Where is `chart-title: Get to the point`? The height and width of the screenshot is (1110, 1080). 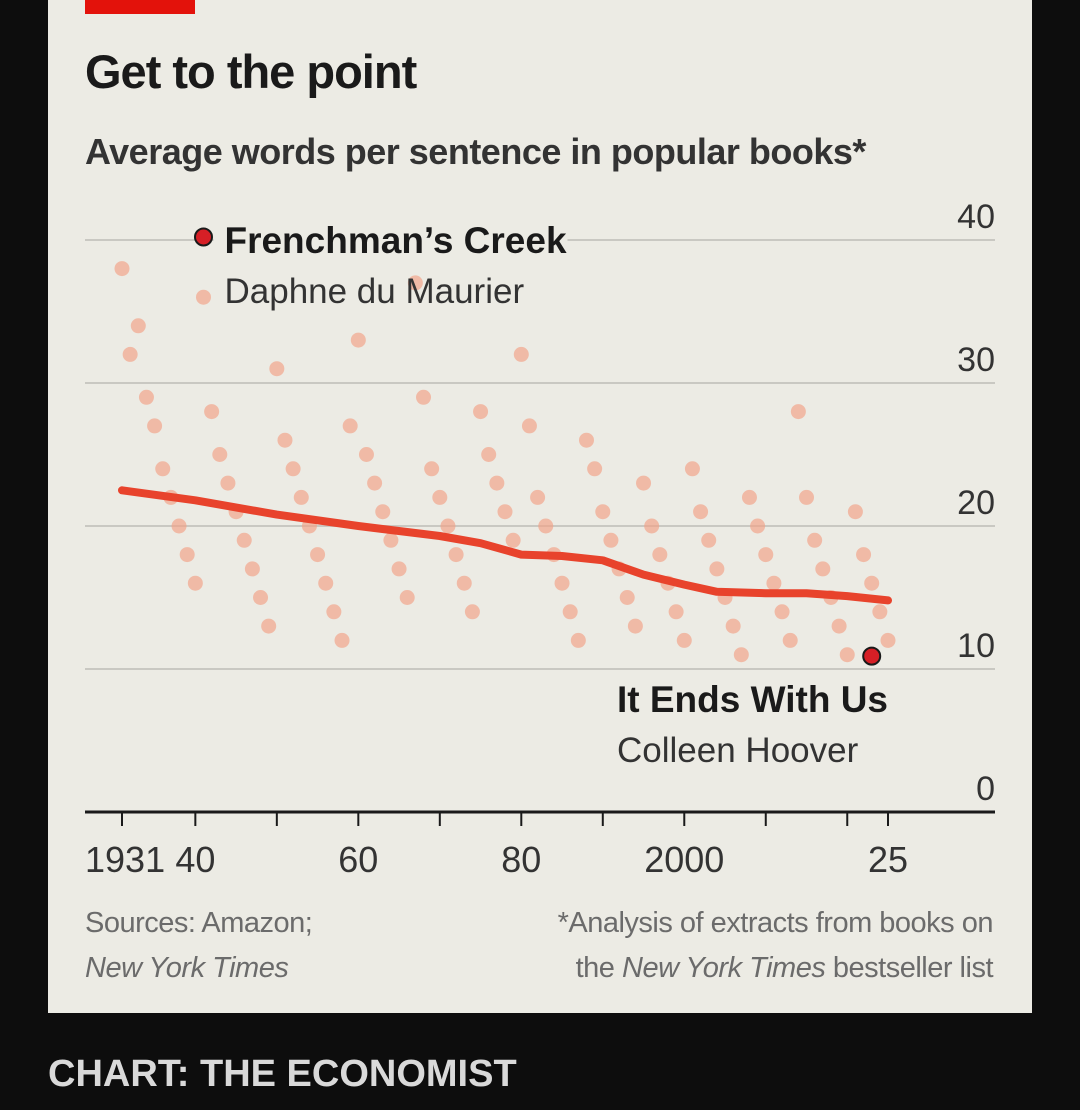
chart-title: Get to the point is located at coordinates (251, 71).